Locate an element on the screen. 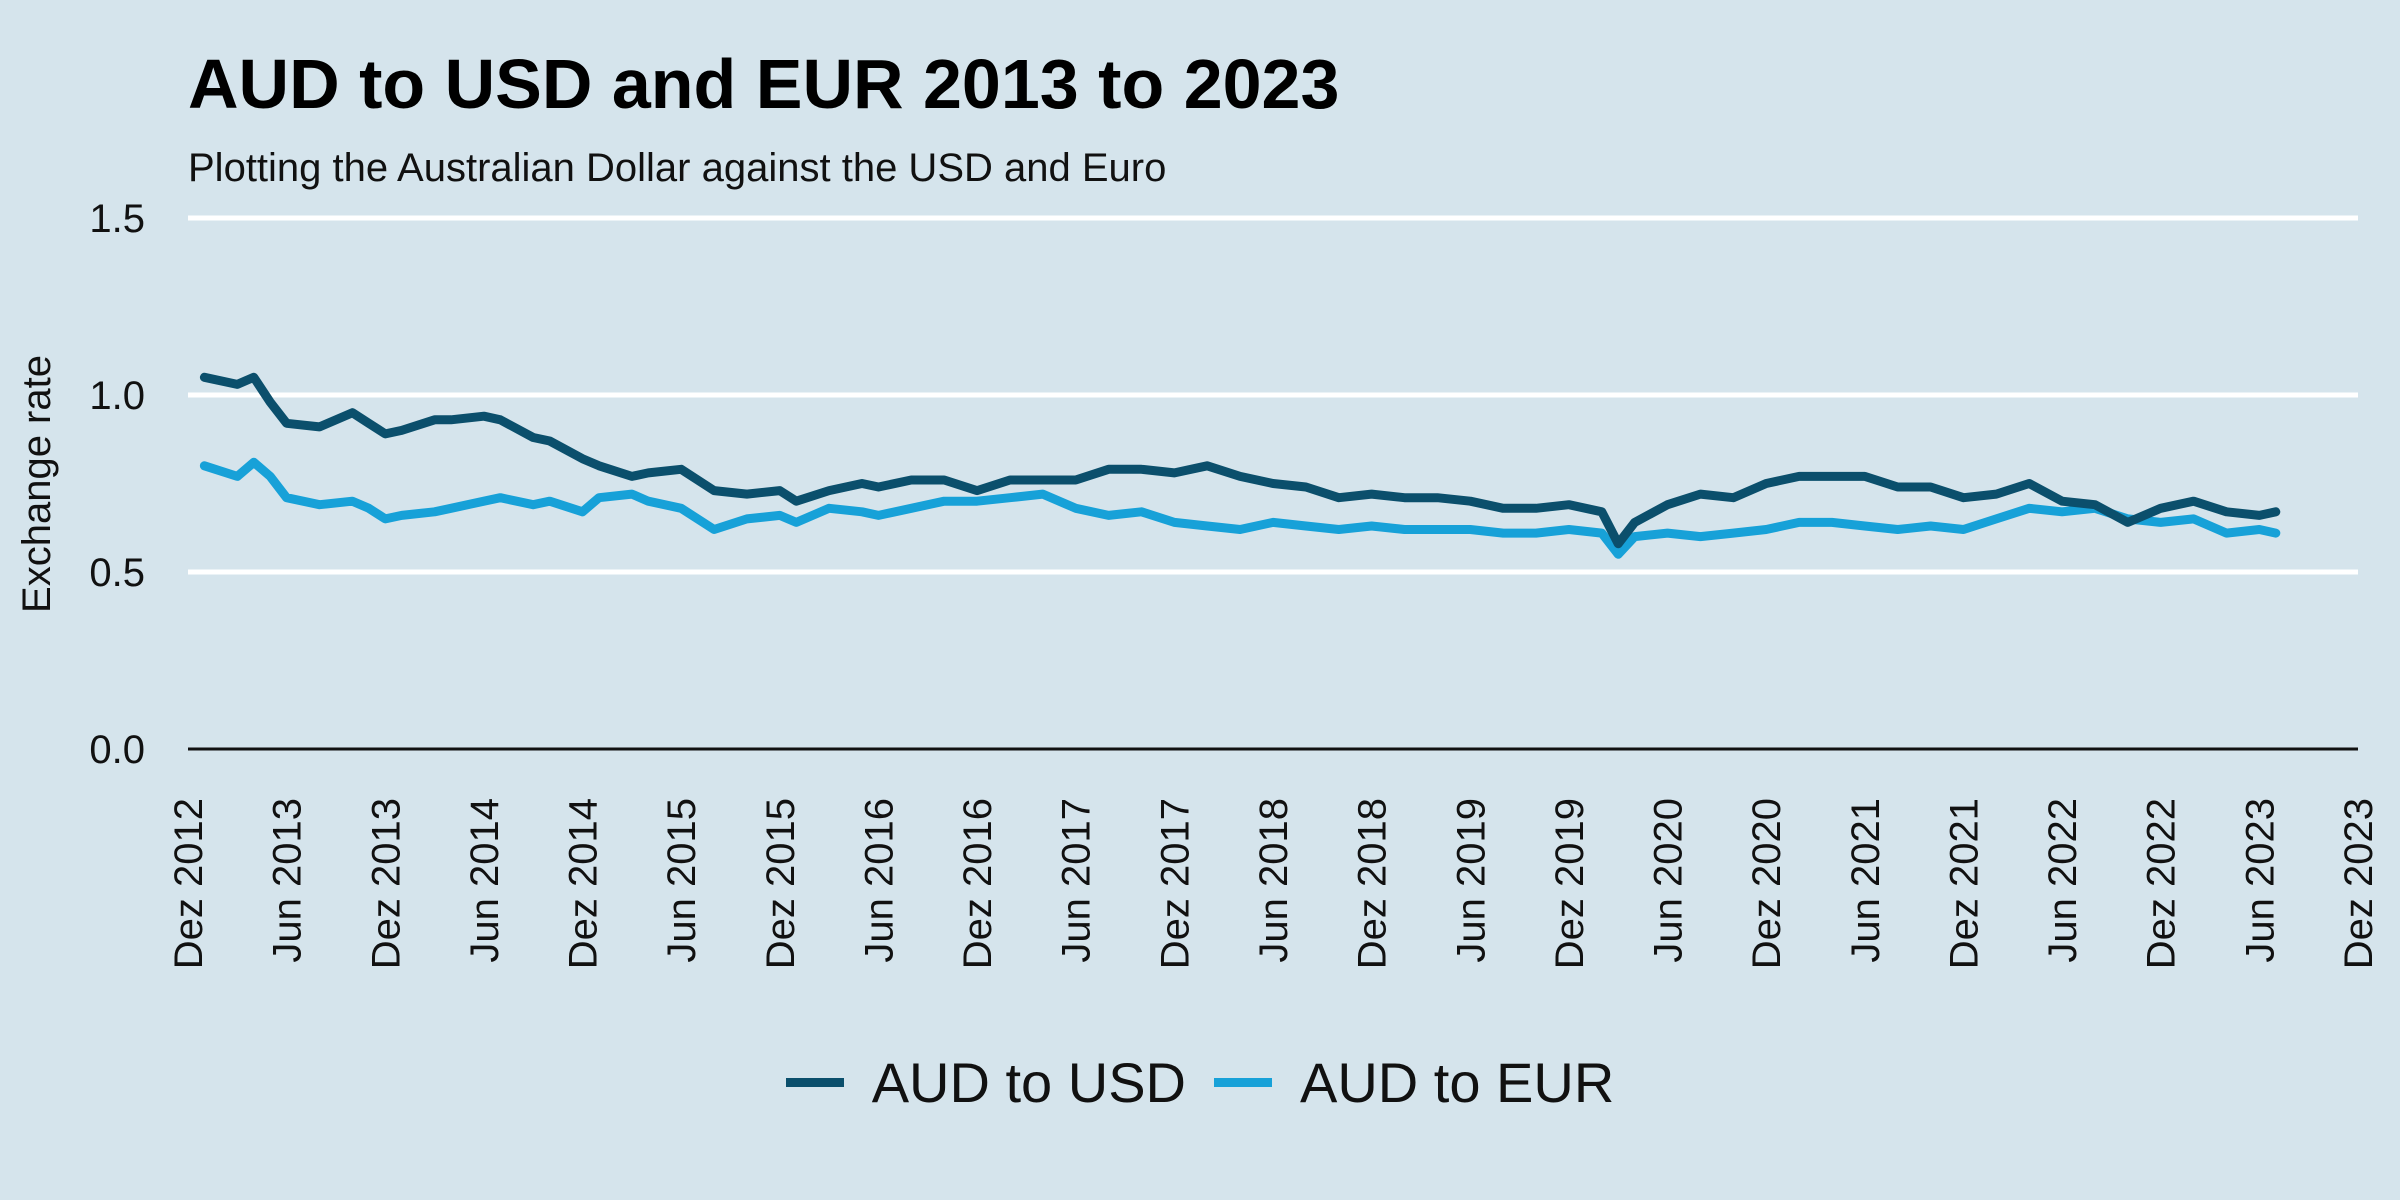  legend-label-aud-eur: AUD to EUR is located at coordinates (1457, 1082).